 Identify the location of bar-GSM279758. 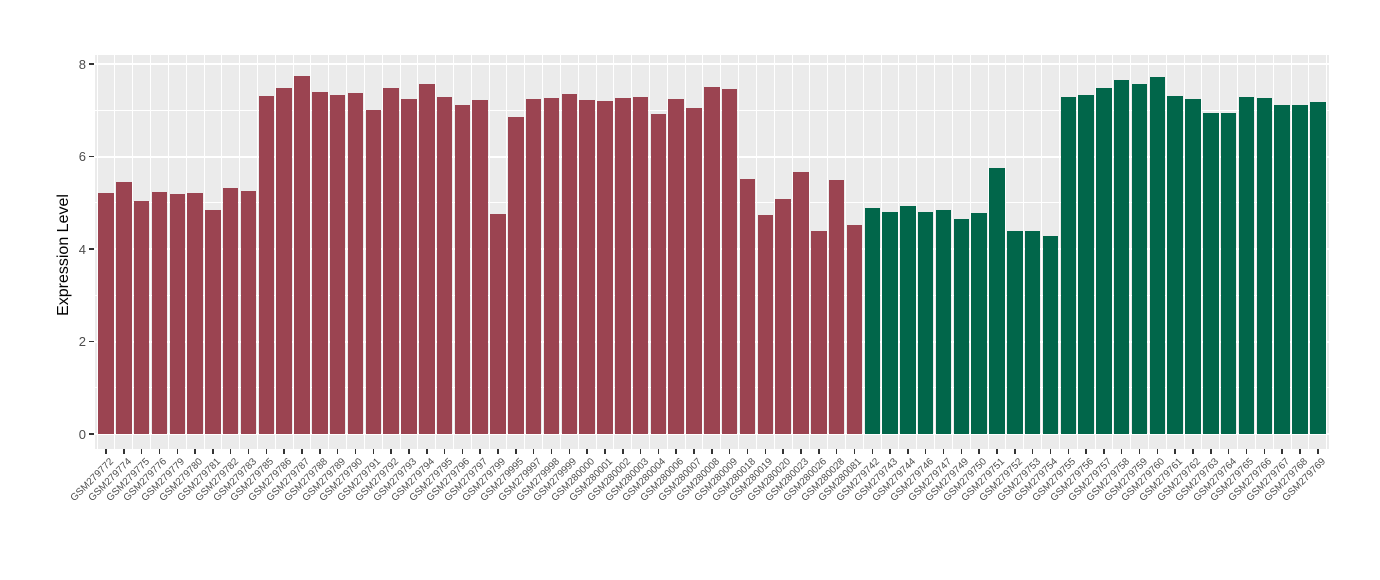
(1121, 256).